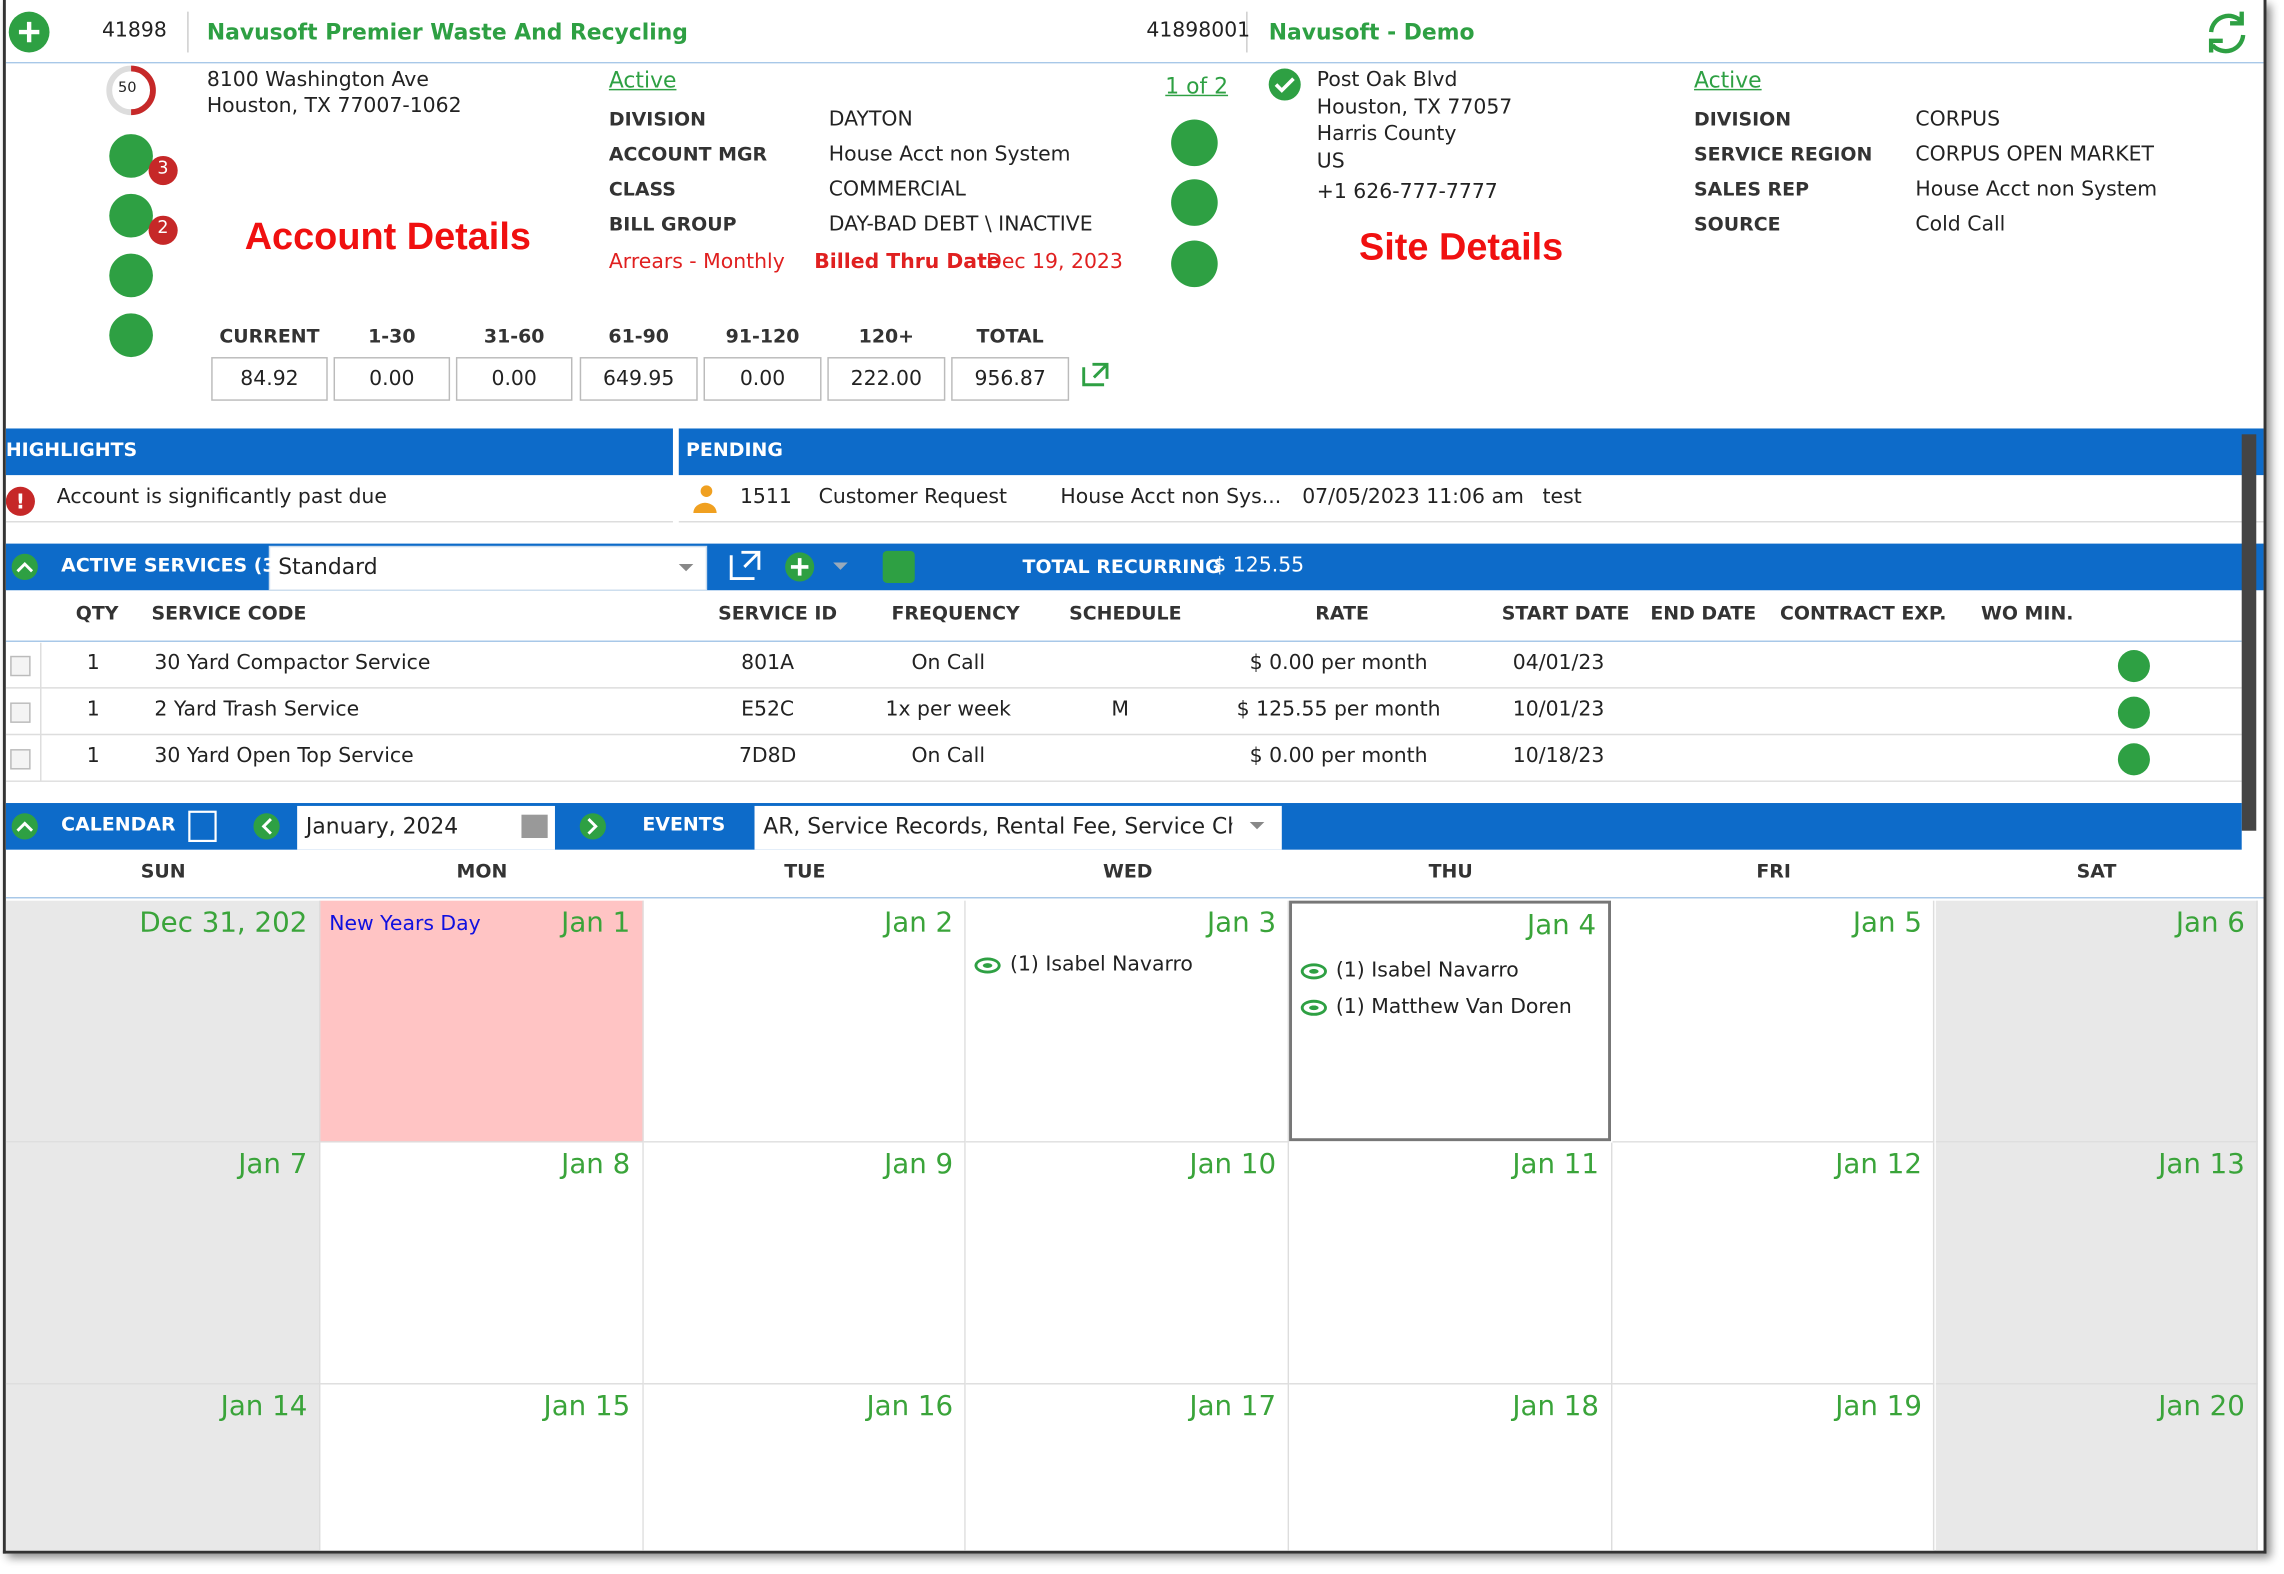 The image size is (2284, 1574). What do you see at coordinates (642, 190) in the screenshot?
I see `field-label: CLASS` at bounding box center [642, 190].